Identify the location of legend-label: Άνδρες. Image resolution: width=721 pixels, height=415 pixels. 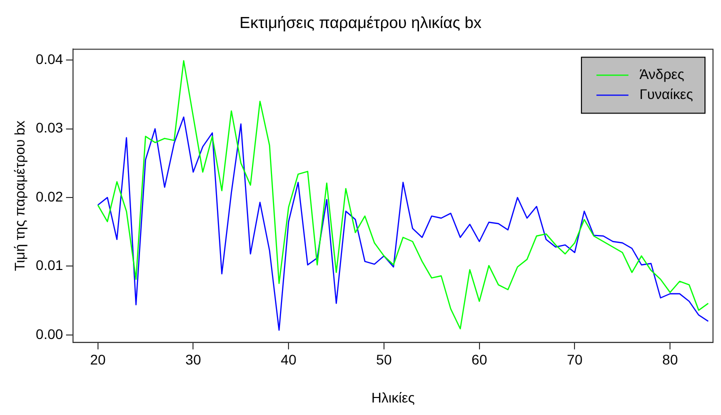
(662, 74).